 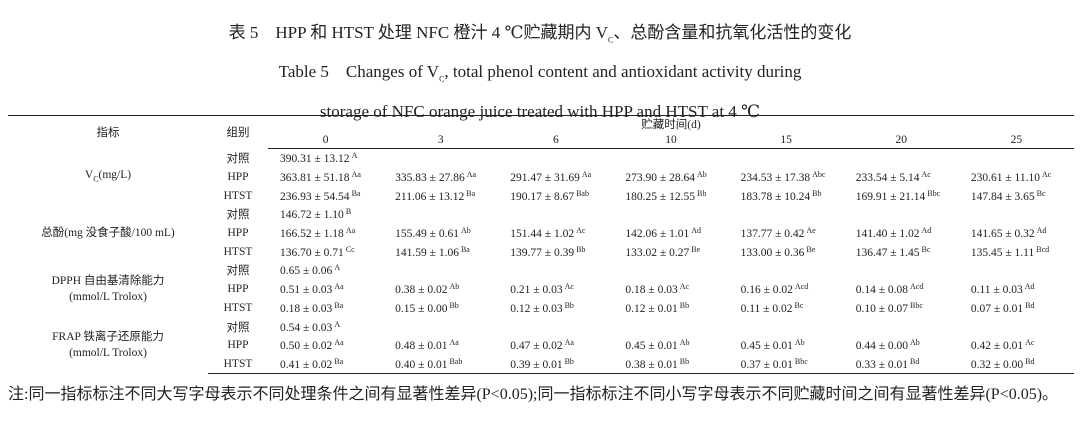 I want to click on value: 0.42 ± 0.01, so click(x=997, y=346).